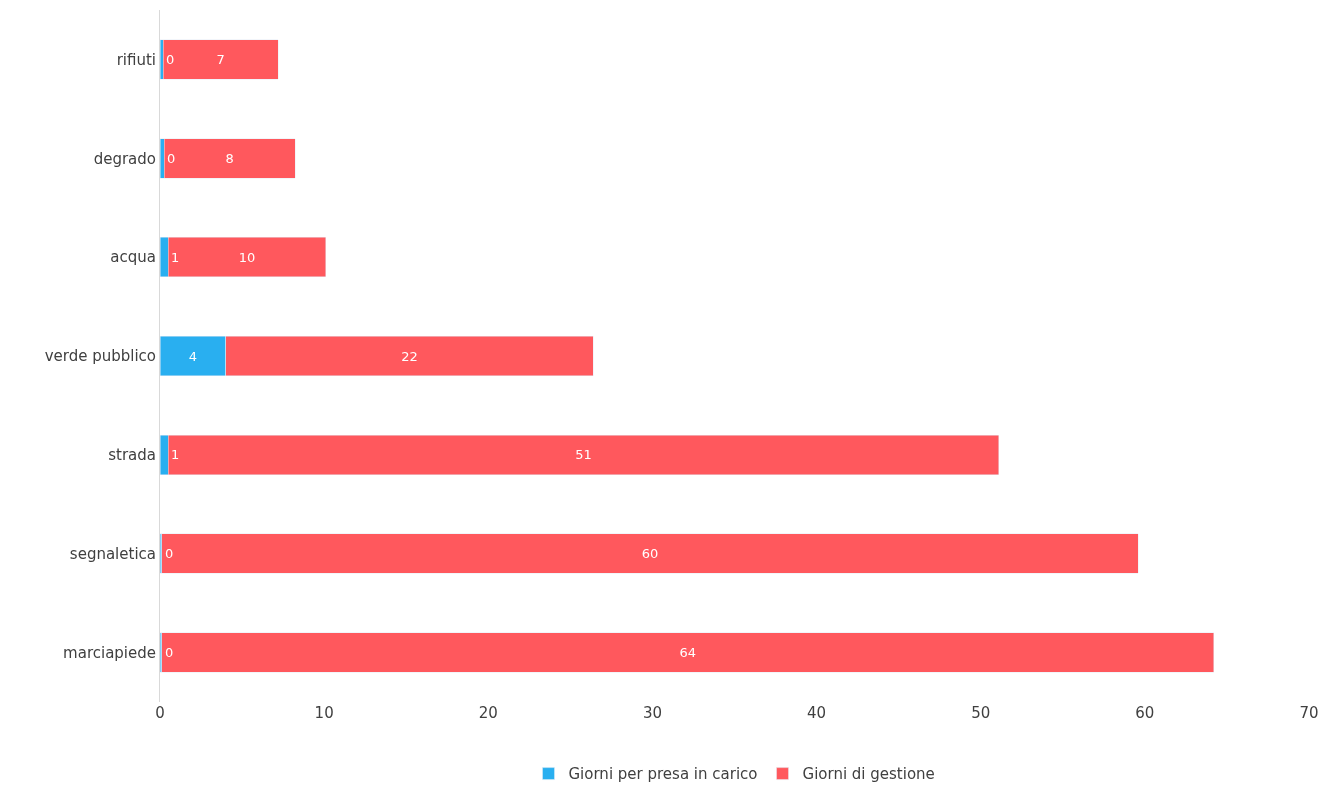  I want to click on y-tick-label: acqua, so click(133, 257).